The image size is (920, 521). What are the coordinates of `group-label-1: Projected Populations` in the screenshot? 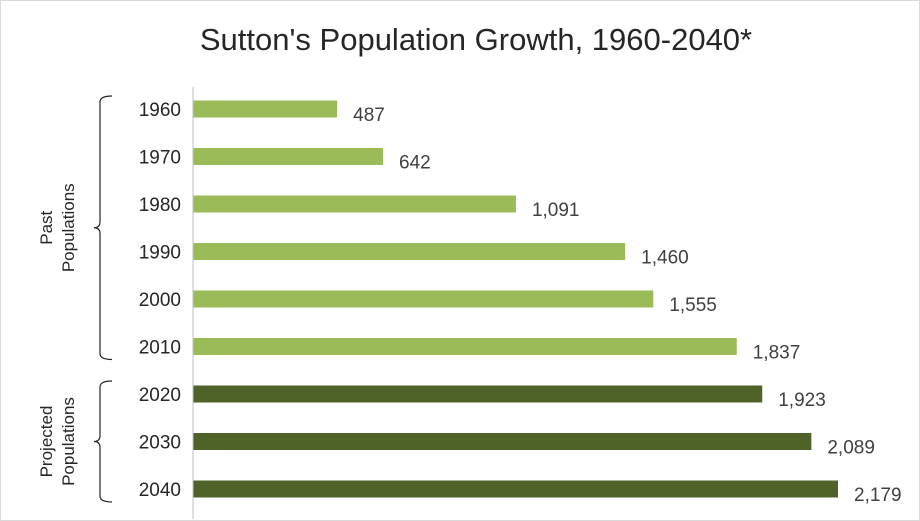 It's located at (57, 441).